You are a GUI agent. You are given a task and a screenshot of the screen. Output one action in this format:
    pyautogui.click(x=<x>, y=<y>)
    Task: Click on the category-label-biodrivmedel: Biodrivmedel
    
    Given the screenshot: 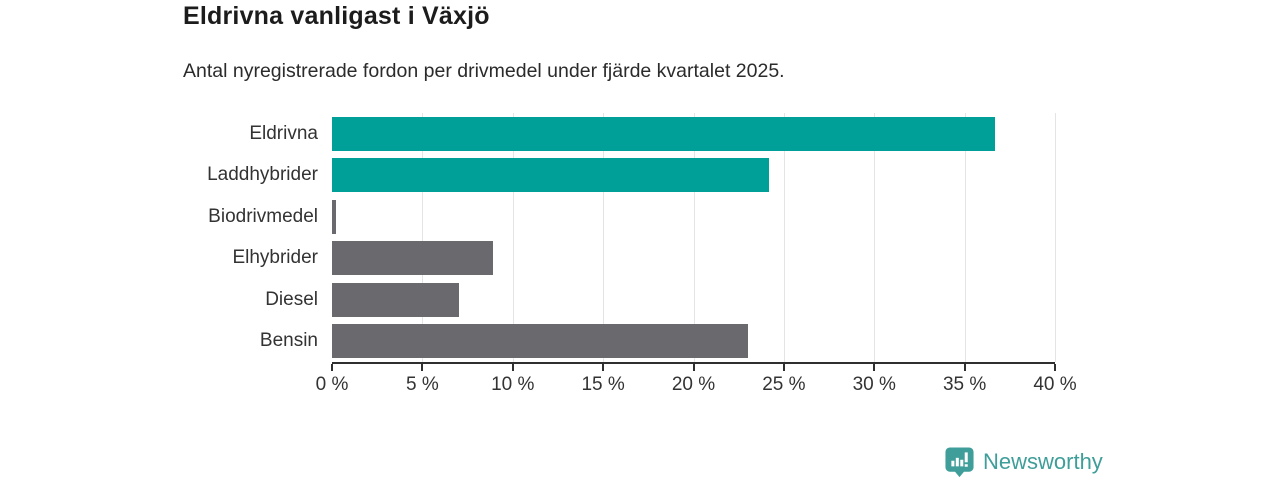 What is the action you would take?
    pyautogui.click(x=263, y=216)
    